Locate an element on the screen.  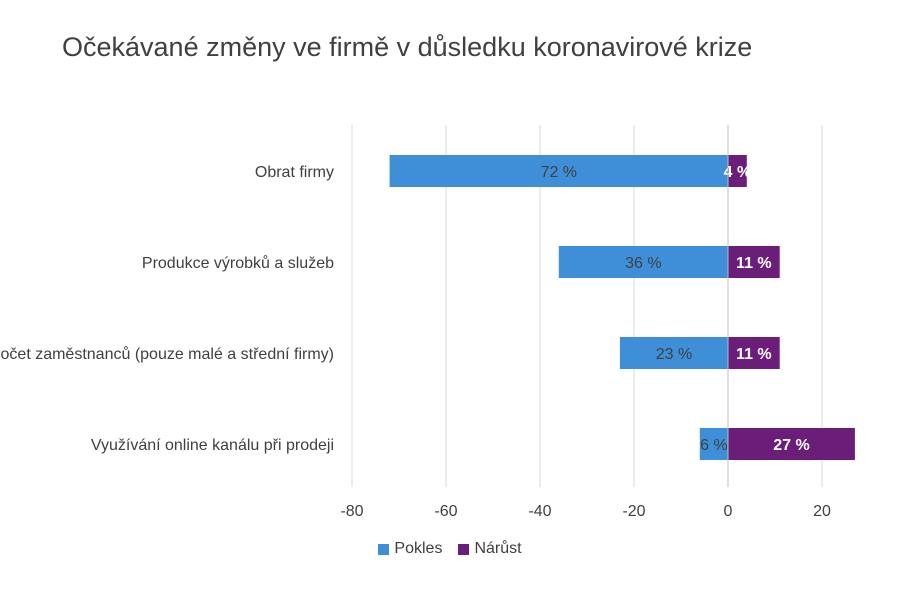
x-tick-label: -60 is located at coordinates (445, 511).